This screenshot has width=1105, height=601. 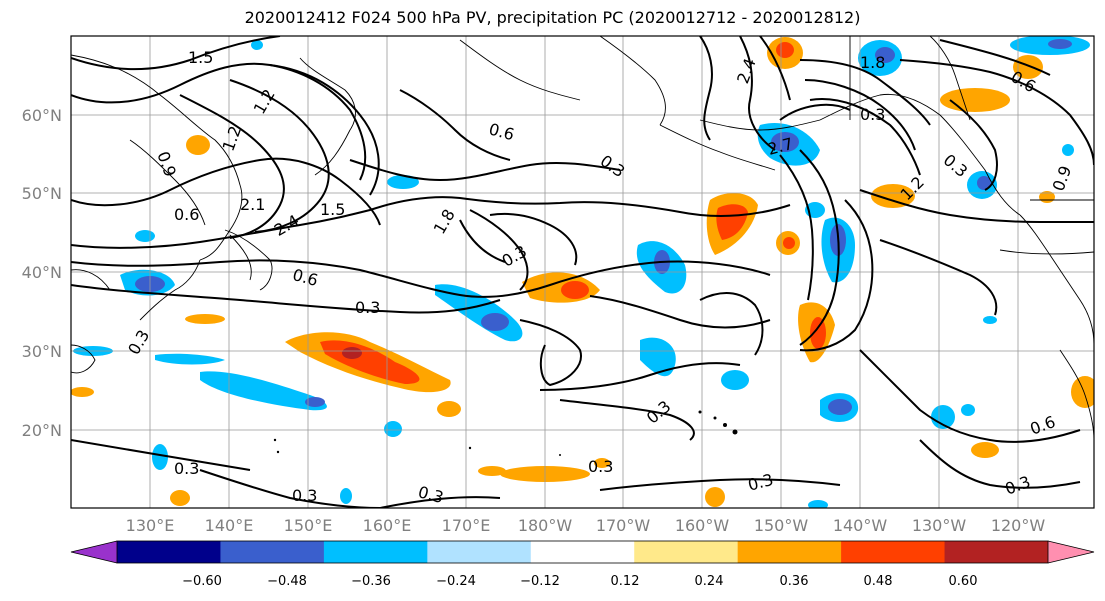 I want to click on colorbar-tick: −0.12, so click(x=540, y=581).